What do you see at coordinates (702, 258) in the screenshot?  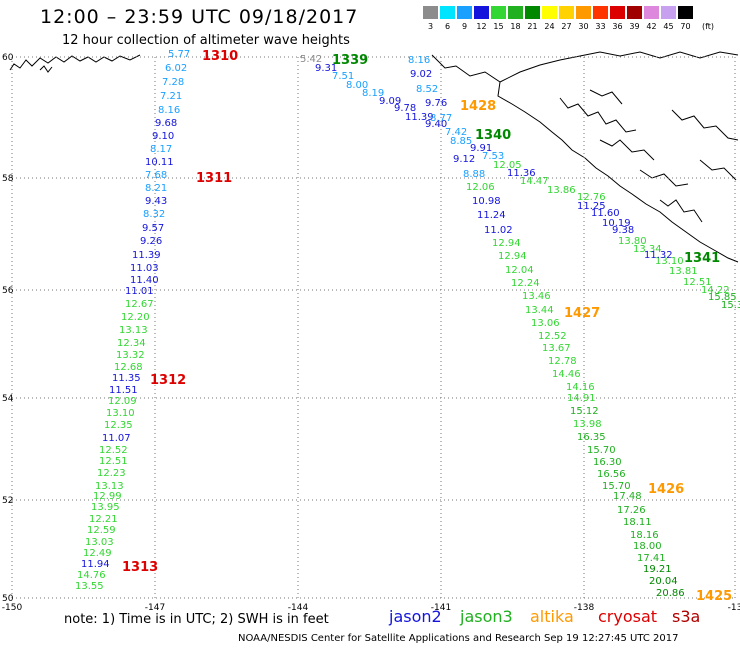 I see `pass-label: 1341` at bounding box center [702, 258].